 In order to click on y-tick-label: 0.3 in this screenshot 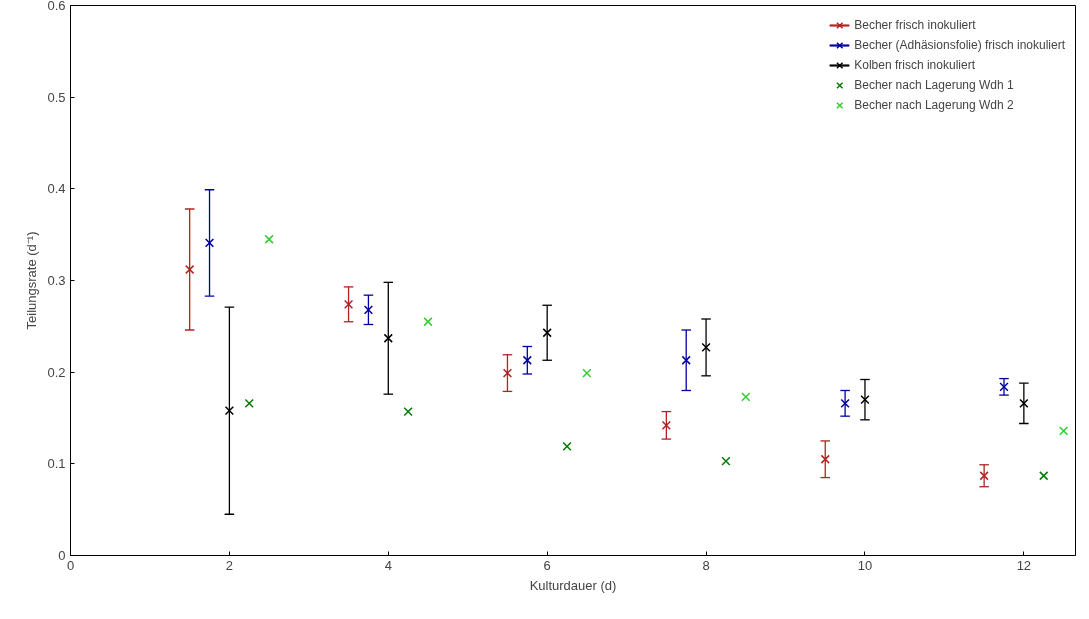, I will do `click(56, 280)`.